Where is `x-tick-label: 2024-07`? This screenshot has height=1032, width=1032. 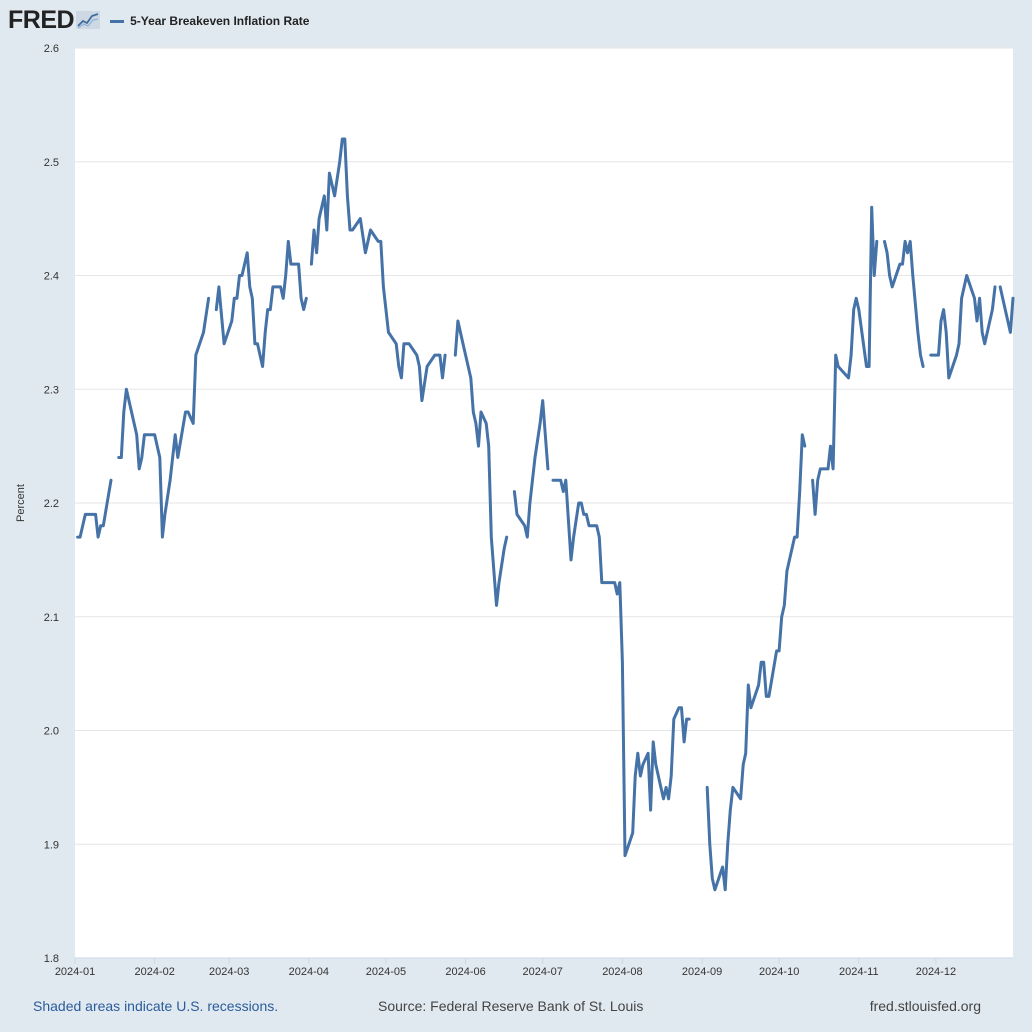
x-tick-label: 2024-07 is located at coordinates (543, 972).